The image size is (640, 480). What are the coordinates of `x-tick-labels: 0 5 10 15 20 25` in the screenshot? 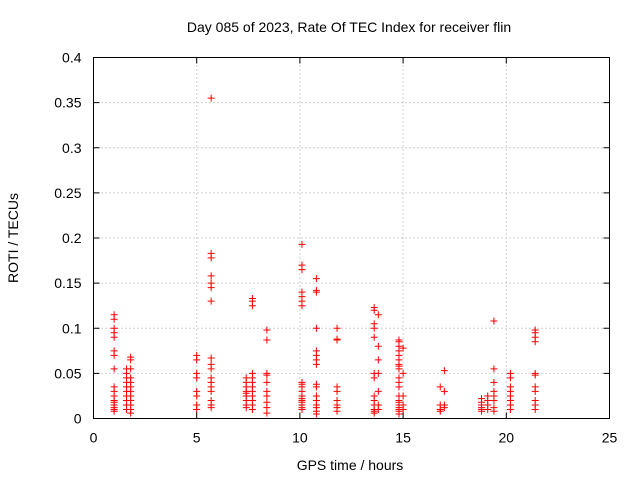 It's located at (354, 438).